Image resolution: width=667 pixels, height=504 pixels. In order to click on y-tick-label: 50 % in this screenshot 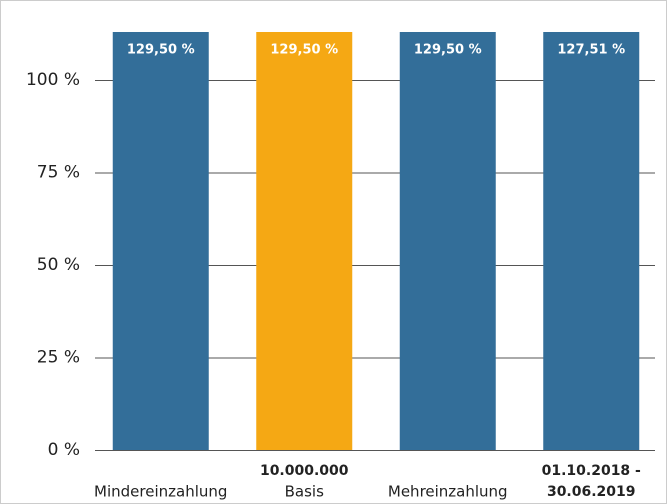, I will do `click(58, 265)`.